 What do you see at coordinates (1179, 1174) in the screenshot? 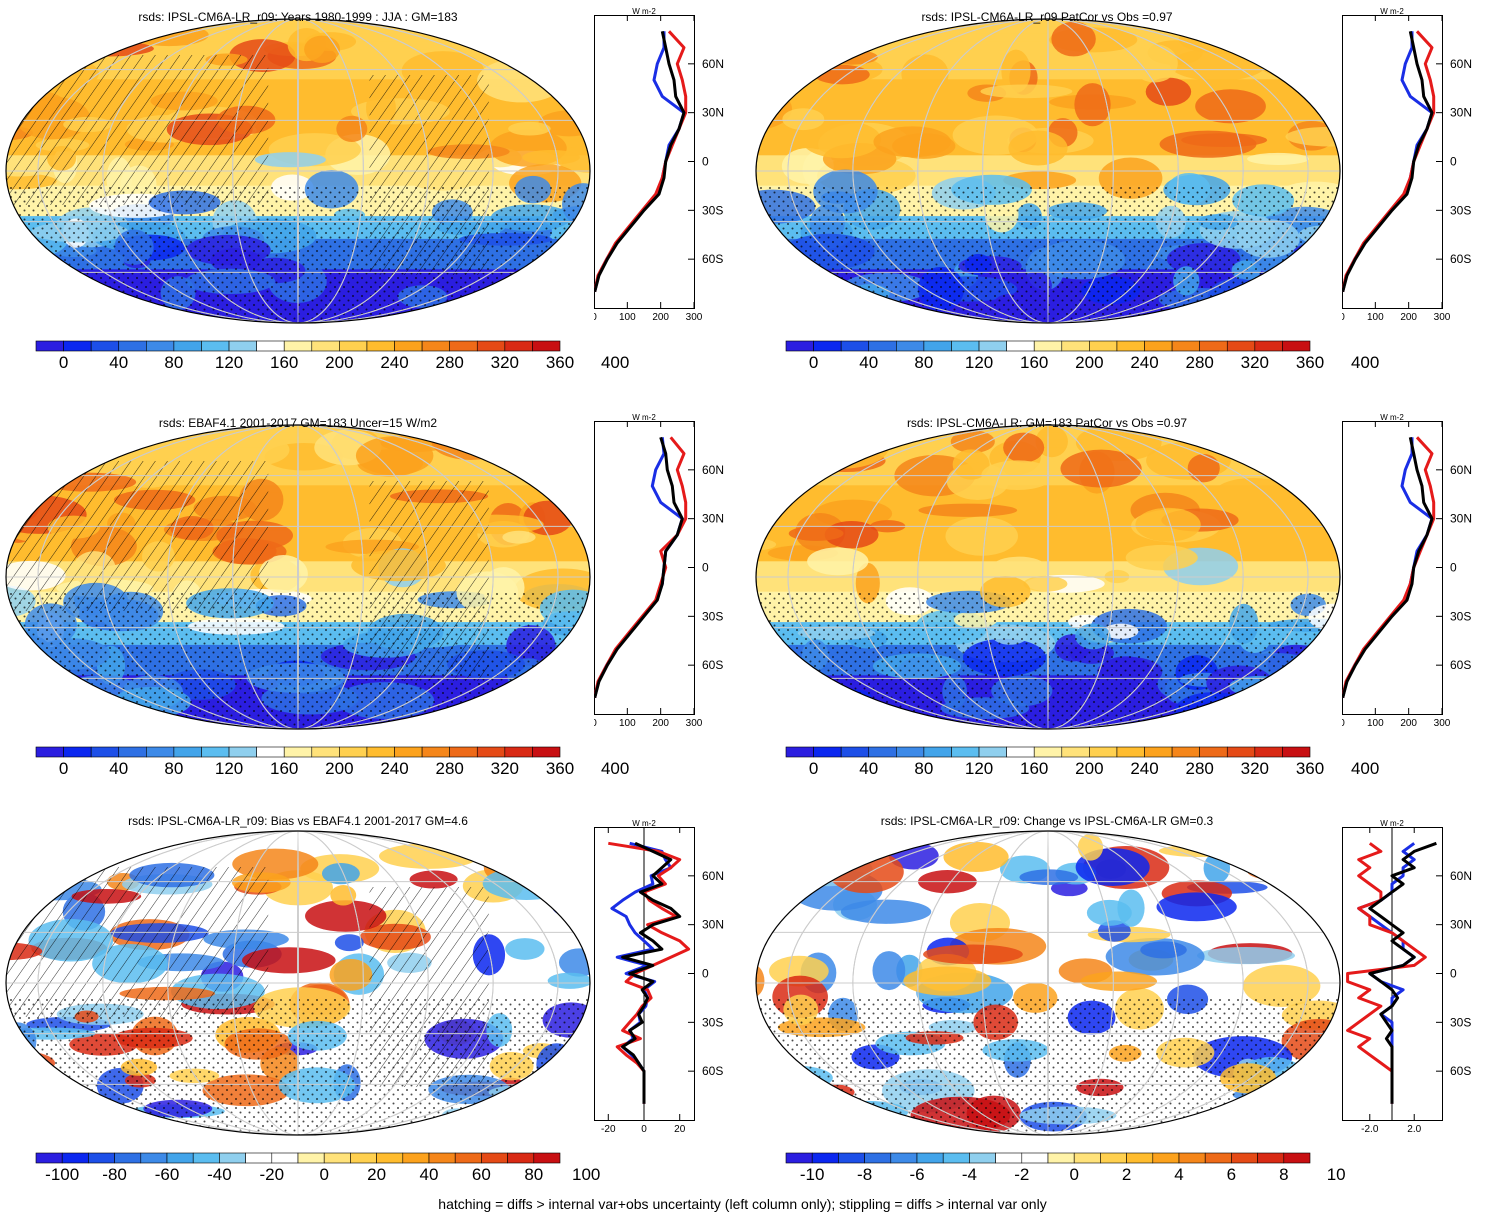
I see `colorbar-tick-label: 4` at bounding box center [1179, 1174].